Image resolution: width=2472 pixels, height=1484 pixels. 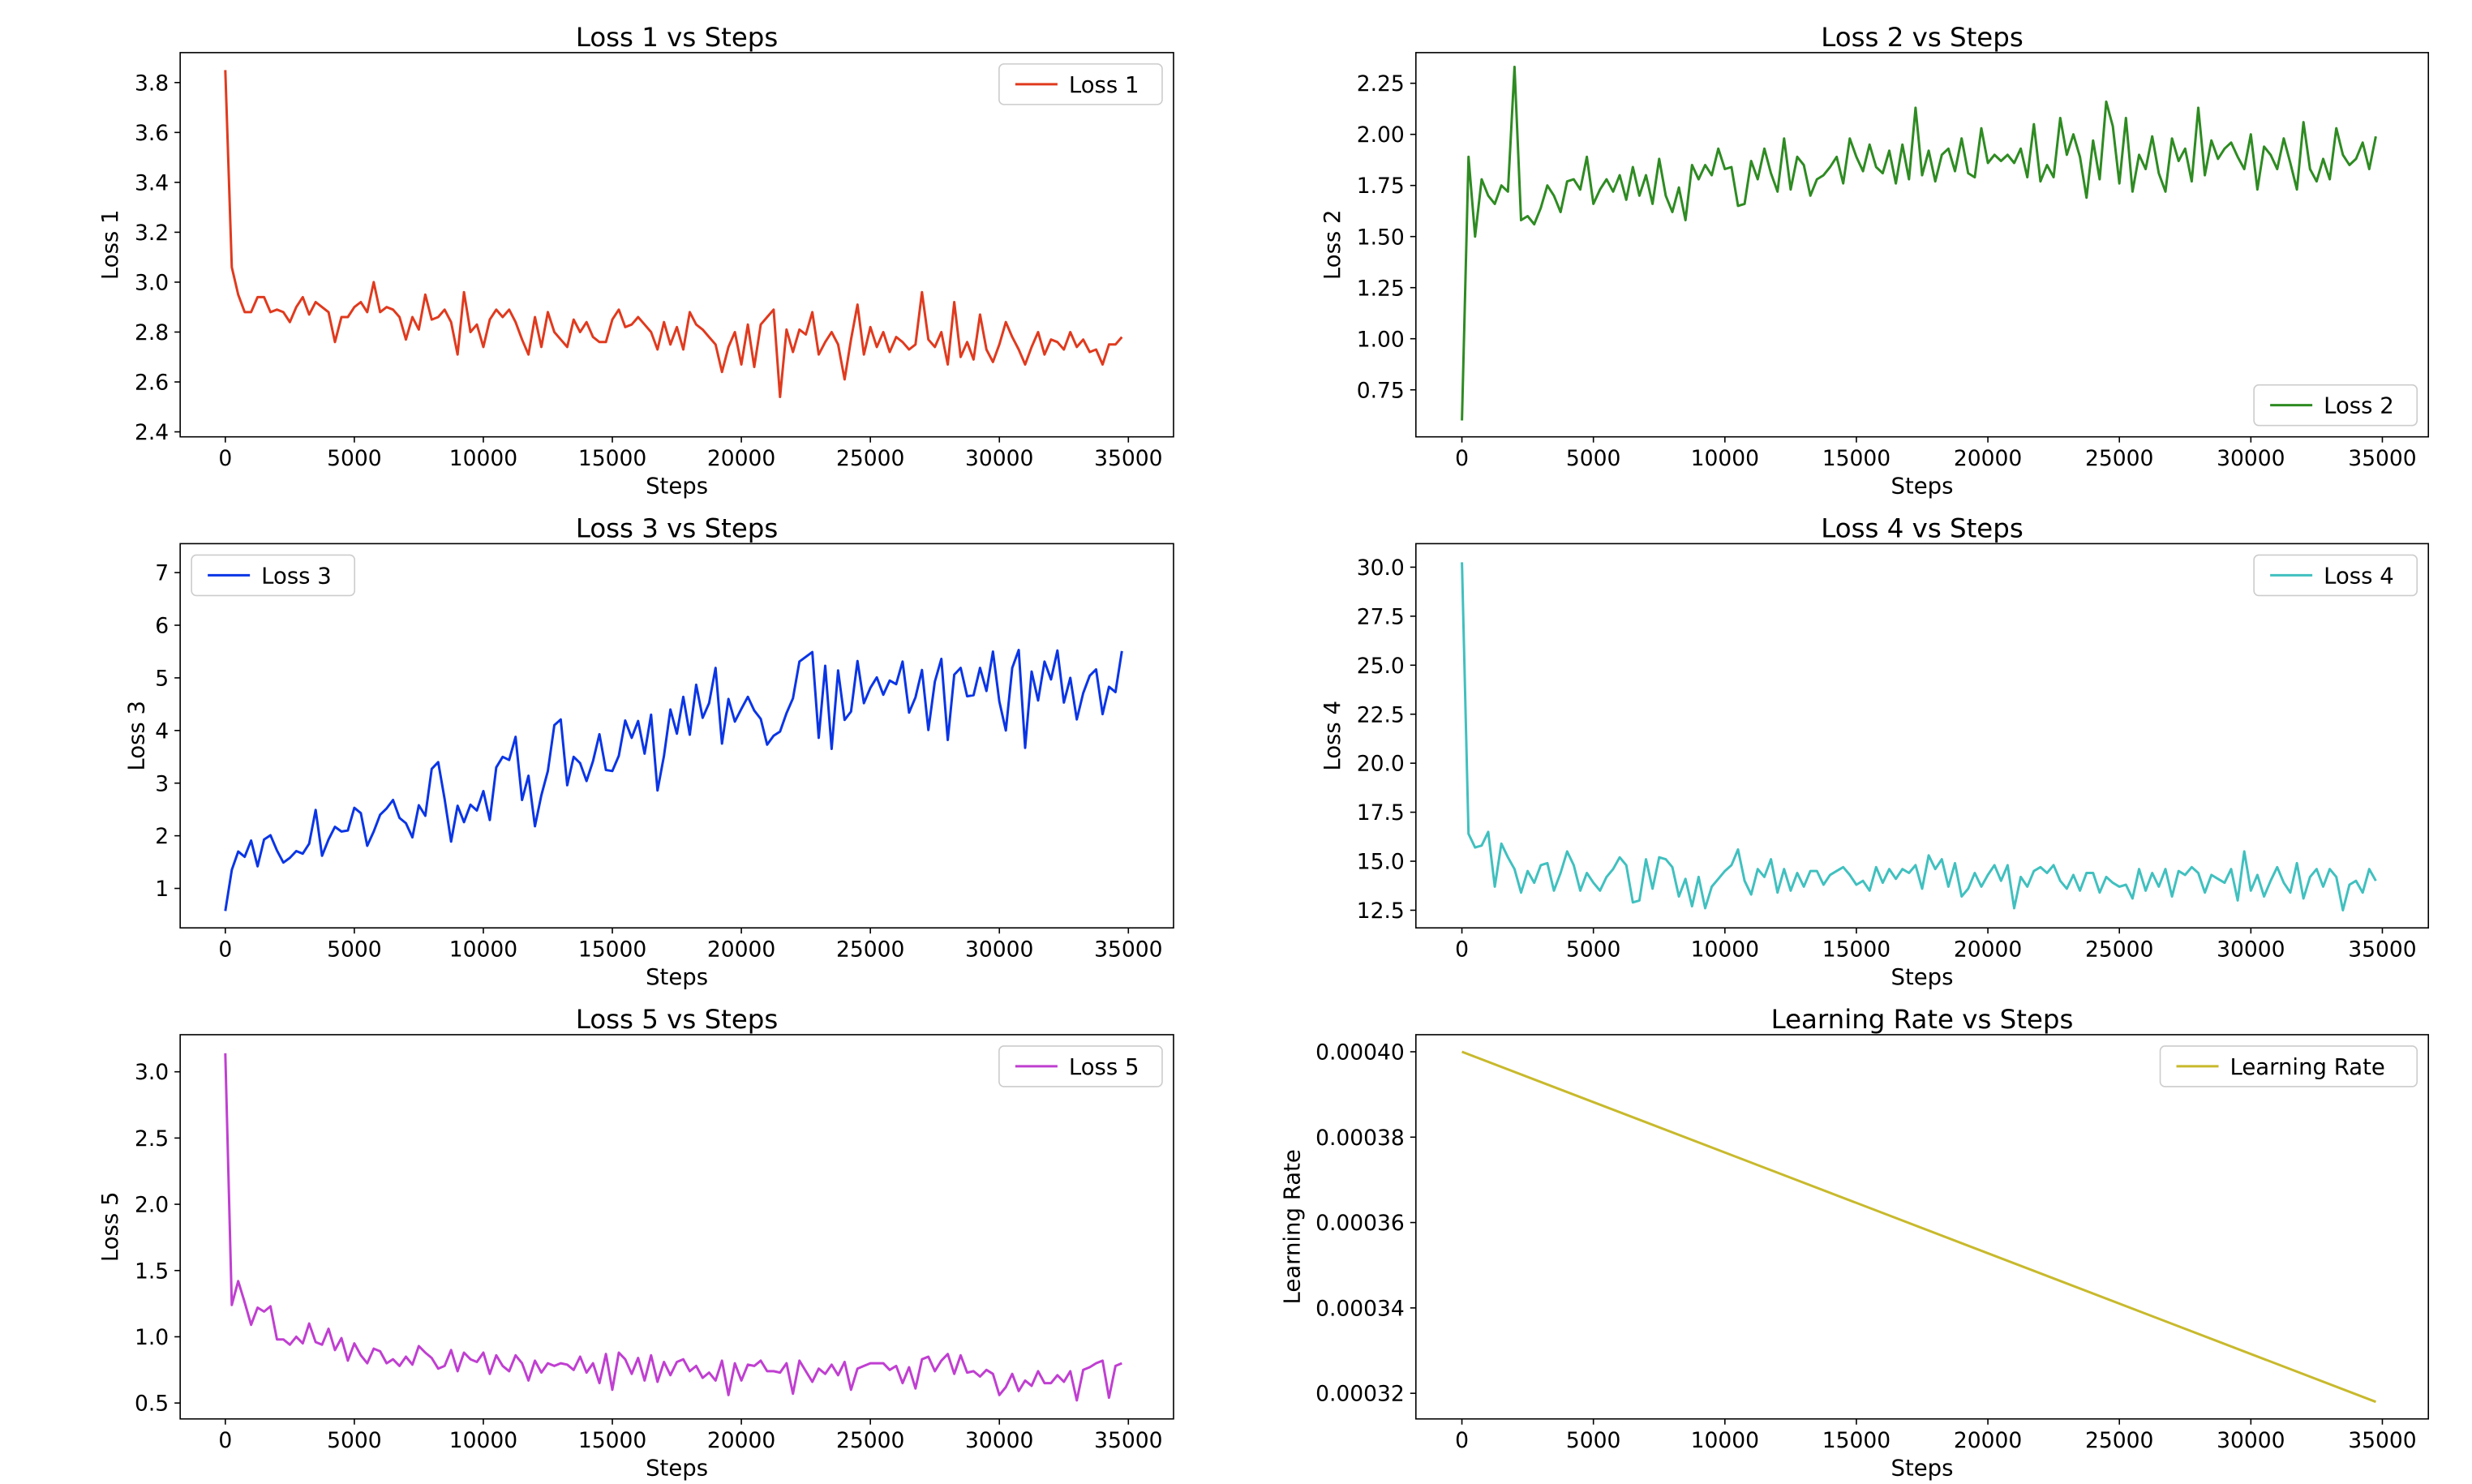 I want to click on y-tick-label: 2.0, so click(x=152, y=1205).